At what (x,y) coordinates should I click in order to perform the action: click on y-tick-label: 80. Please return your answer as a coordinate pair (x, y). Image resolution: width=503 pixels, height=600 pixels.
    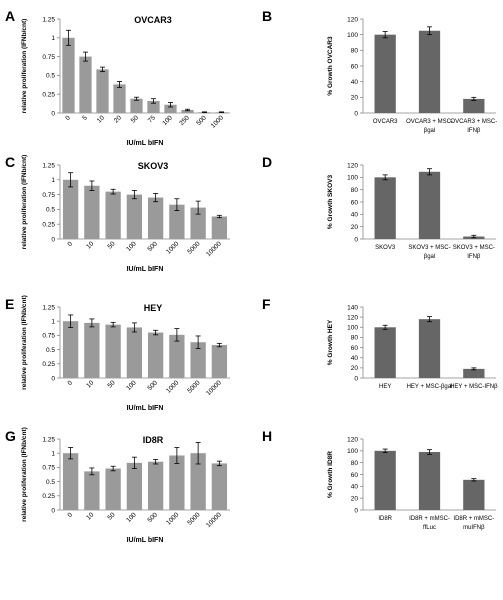
    Looking at the image, I should click on (355, 338).